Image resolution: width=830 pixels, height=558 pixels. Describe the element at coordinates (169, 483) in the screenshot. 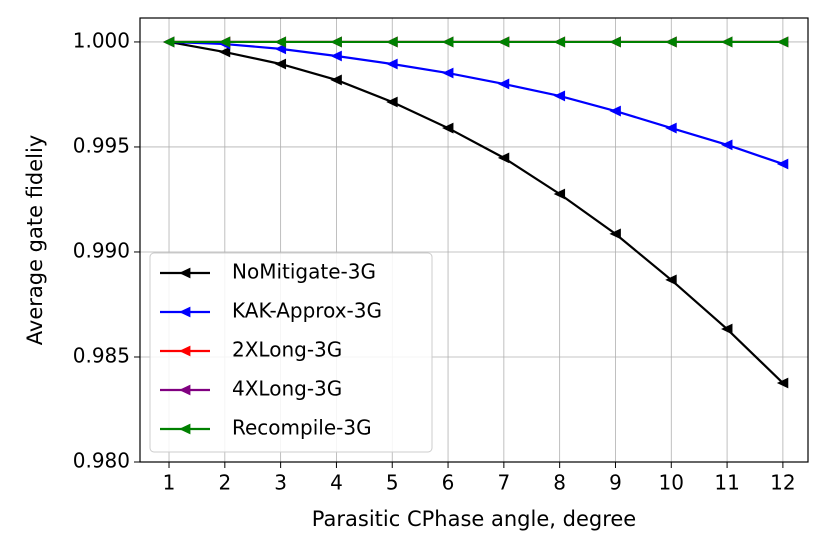

I see `x-tick-label: 1` at that location.